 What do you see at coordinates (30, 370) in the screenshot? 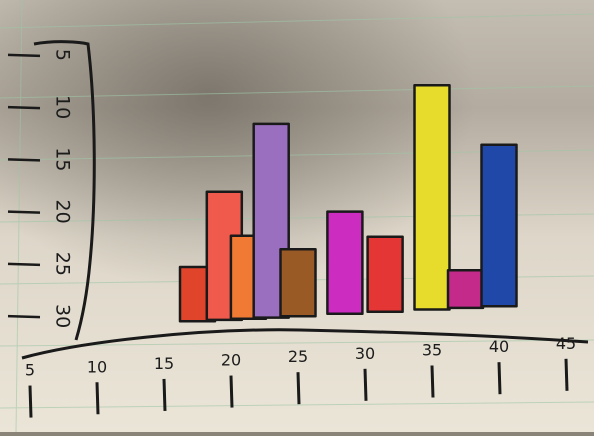
I see `x-tick-label: 5` at bounding box center [30, 370].